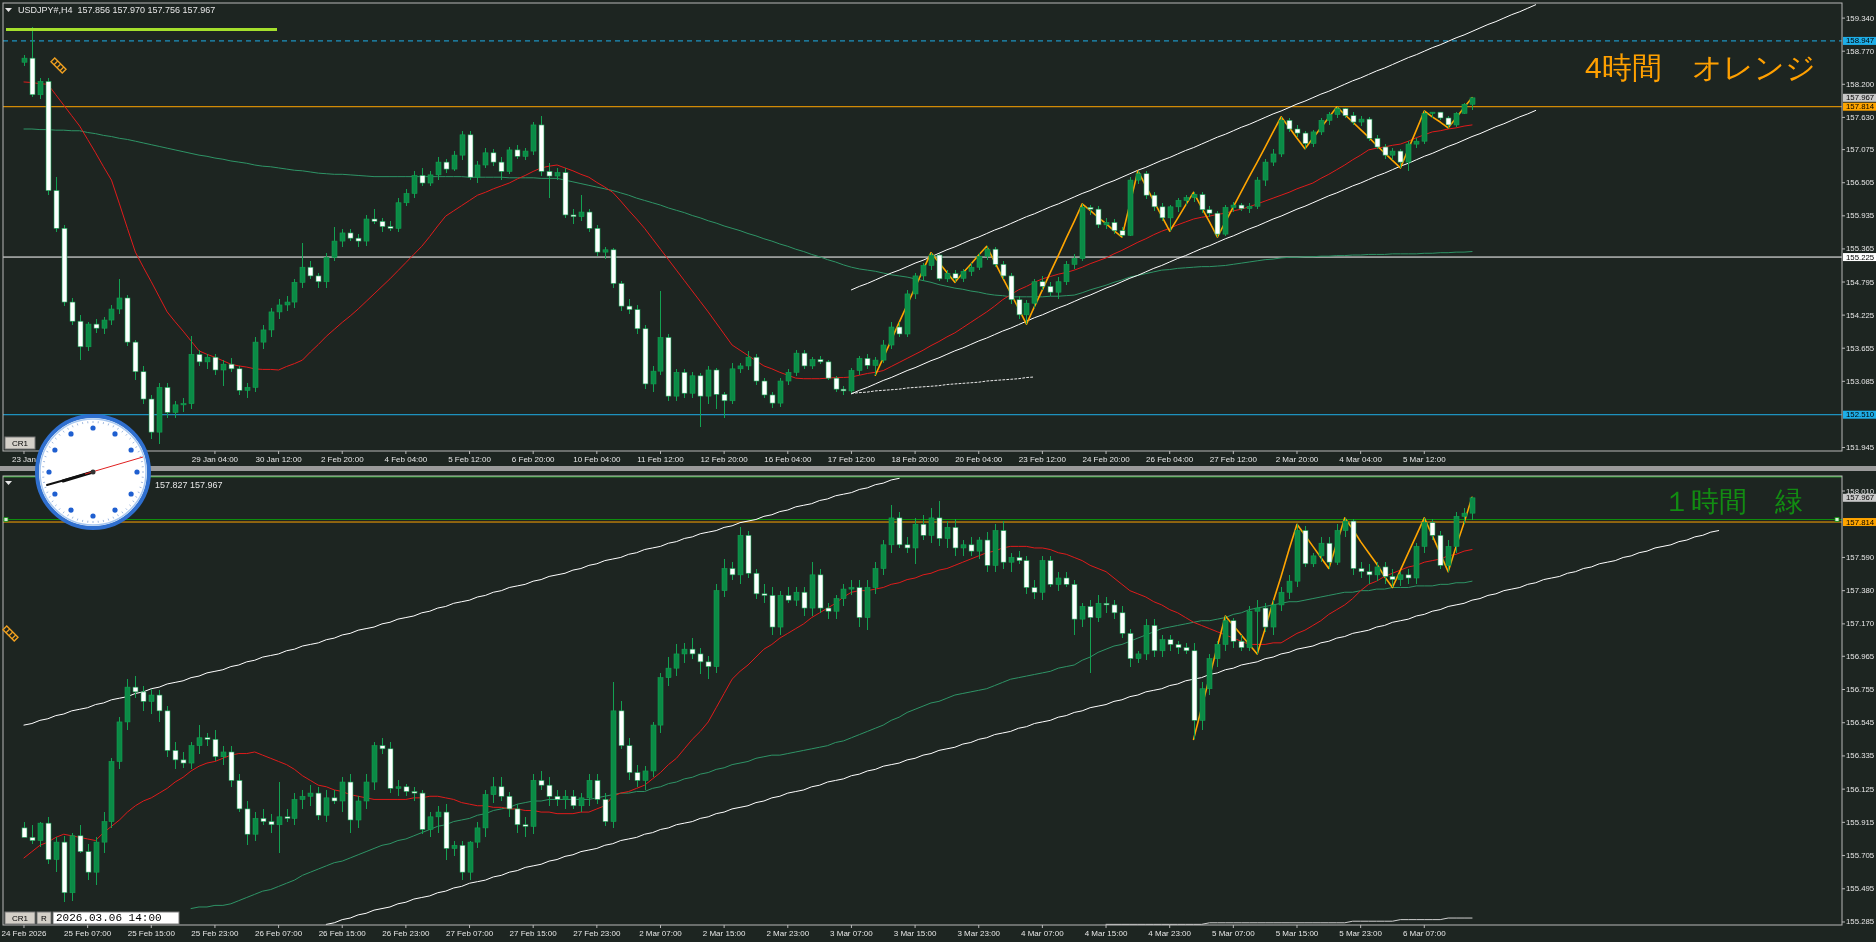 The image size is (1876, 942). Describe the element at coordinates (1361, 459) in the screenshot. I see `x-tick-label: 4 Mar 04:00` at that location.